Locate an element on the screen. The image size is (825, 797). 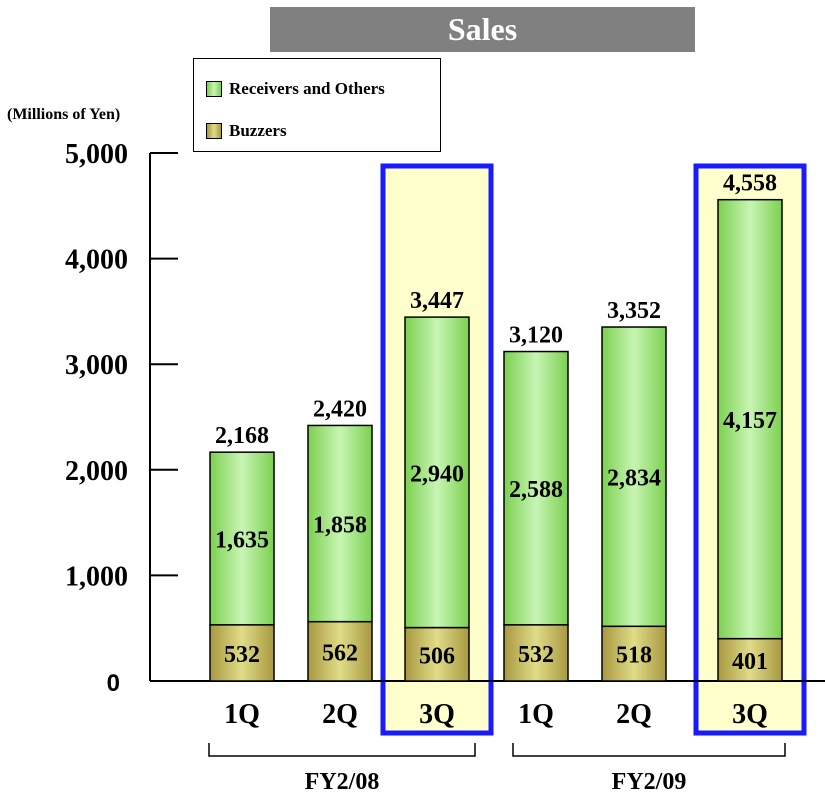
label-total: 3,120 is located at coordinates (536, 336).